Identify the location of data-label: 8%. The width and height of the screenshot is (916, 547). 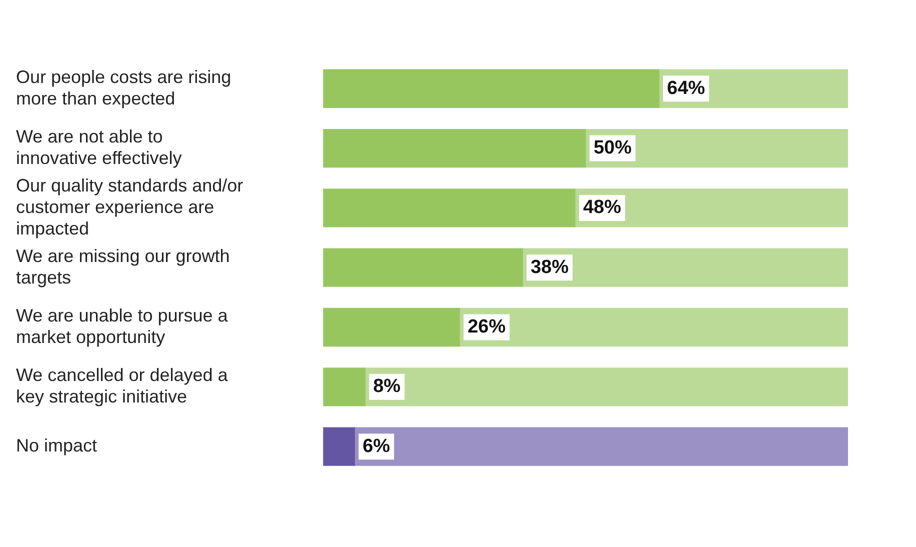
(387, 387).